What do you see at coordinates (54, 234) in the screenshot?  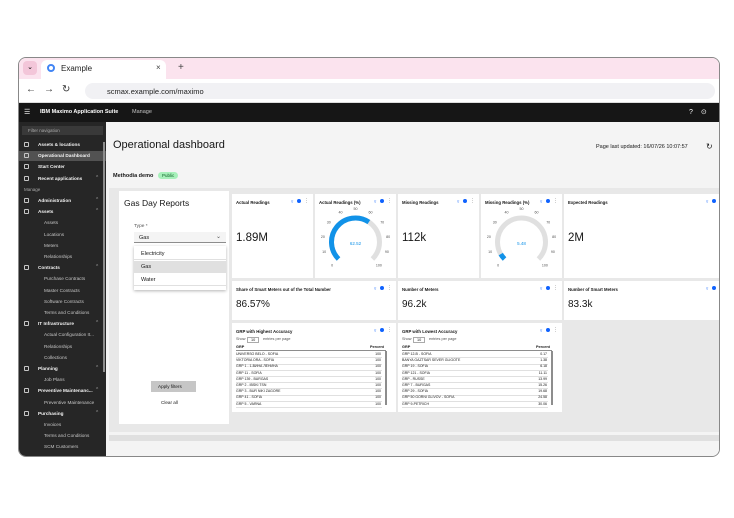 I see `nav-item: Locations` at bounding box center [54, 234].